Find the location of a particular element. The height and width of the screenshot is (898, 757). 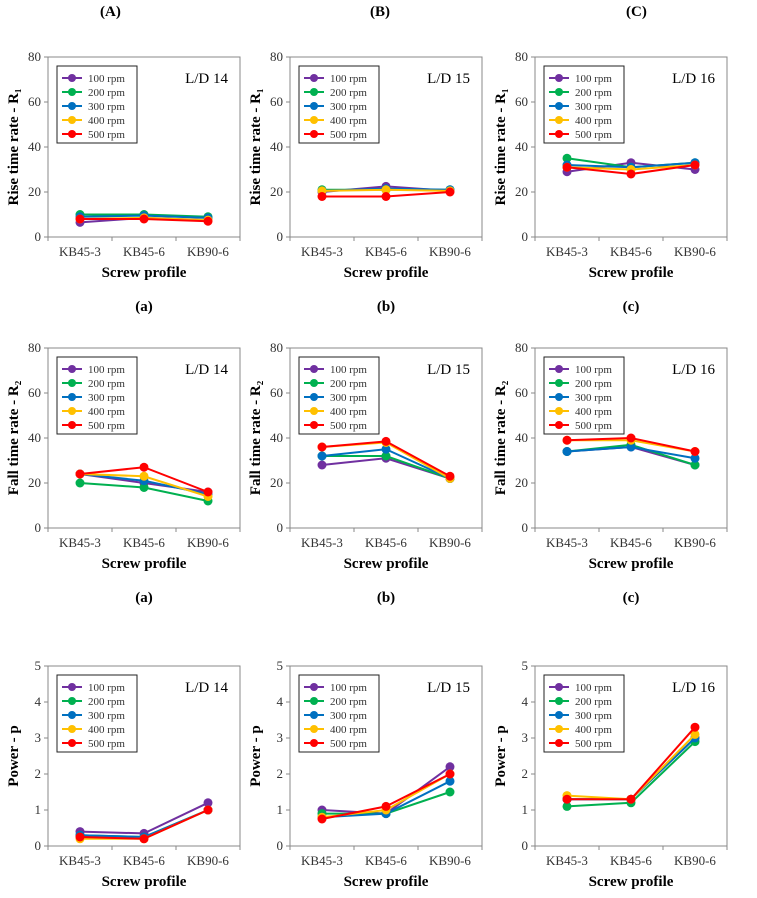

y-tick-label: 2 is located at coordinates (525, 773).